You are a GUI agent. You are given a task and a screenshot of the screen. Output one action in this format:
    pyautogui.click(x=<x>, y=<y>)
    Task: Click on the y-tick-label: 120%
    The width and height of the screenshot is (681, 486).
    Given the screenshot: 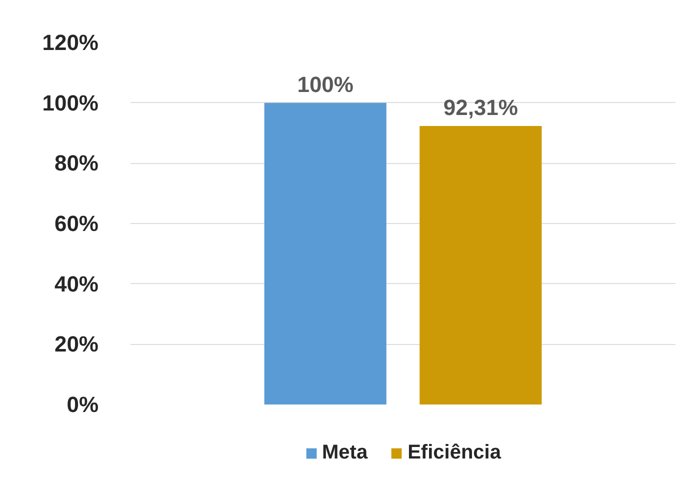 What is the action you would take?
    pyautogui.click(x=70, y=42)
    